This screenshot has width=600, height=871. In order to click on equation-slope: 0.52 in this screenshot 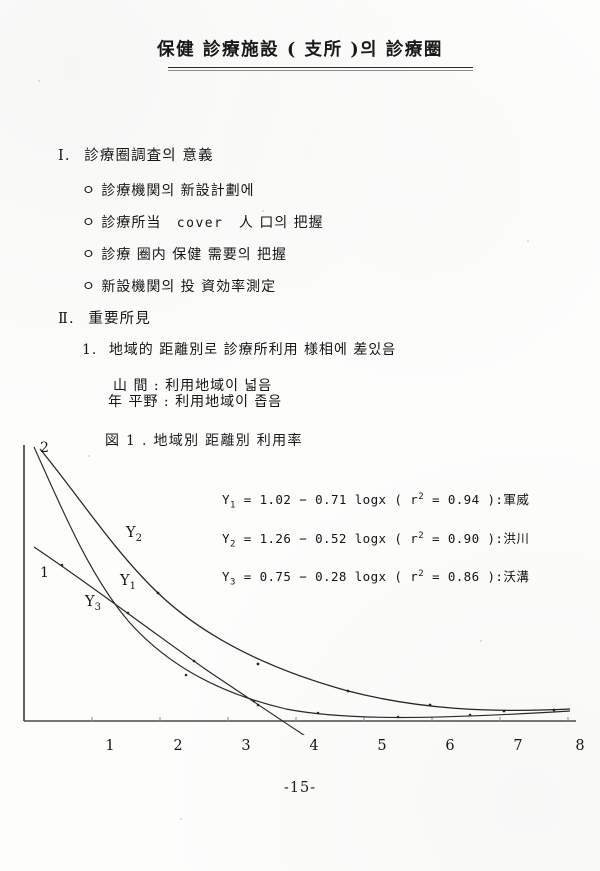, I will do `click(331, 538)`.